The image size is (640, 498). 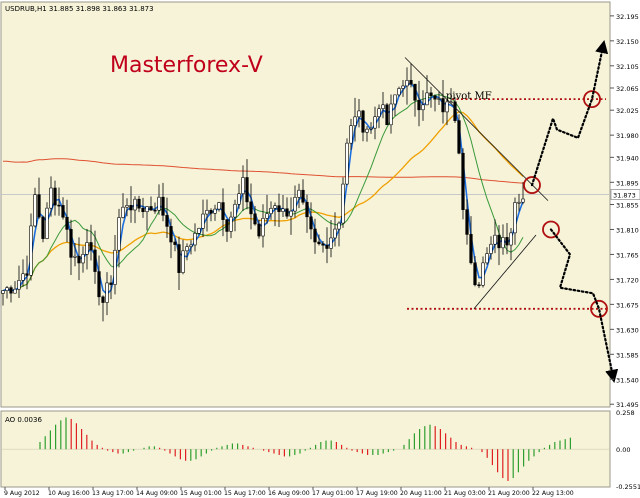 What do you see at coordinates (627, 67) in the screenshot?
I see `price-tick-label: 32.105` at bounding box center [627, 67].